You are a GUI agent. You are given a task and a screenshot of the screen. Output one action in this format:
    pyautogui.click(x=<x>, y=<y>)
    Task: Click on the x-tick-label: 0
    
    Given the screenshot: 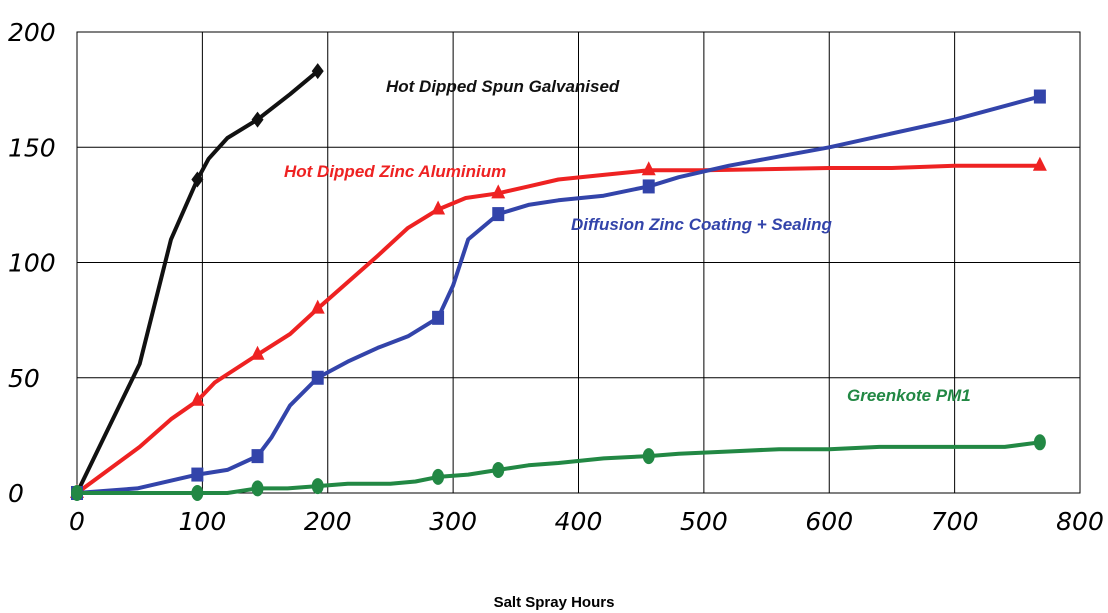 What is the action you would take?
    pyautogui.click(x=77, y=521)
    